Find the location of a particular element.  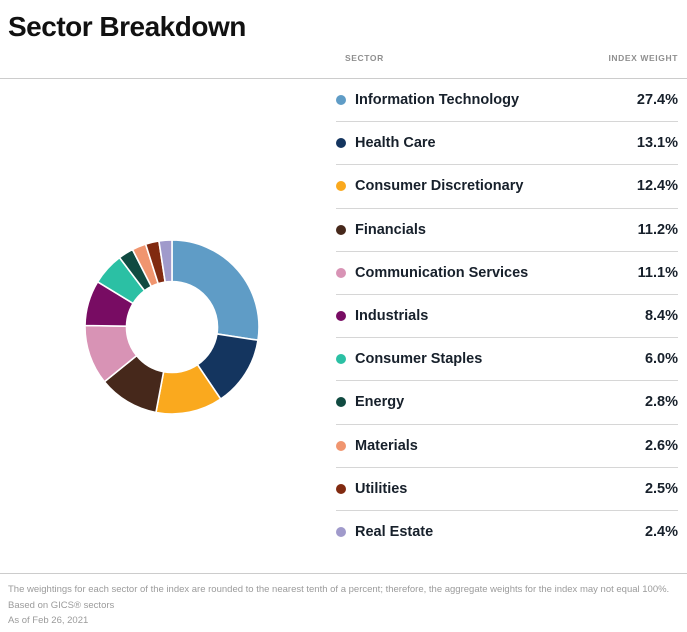

page-title: Sector Breakdown is located at coordinates (127, 26).